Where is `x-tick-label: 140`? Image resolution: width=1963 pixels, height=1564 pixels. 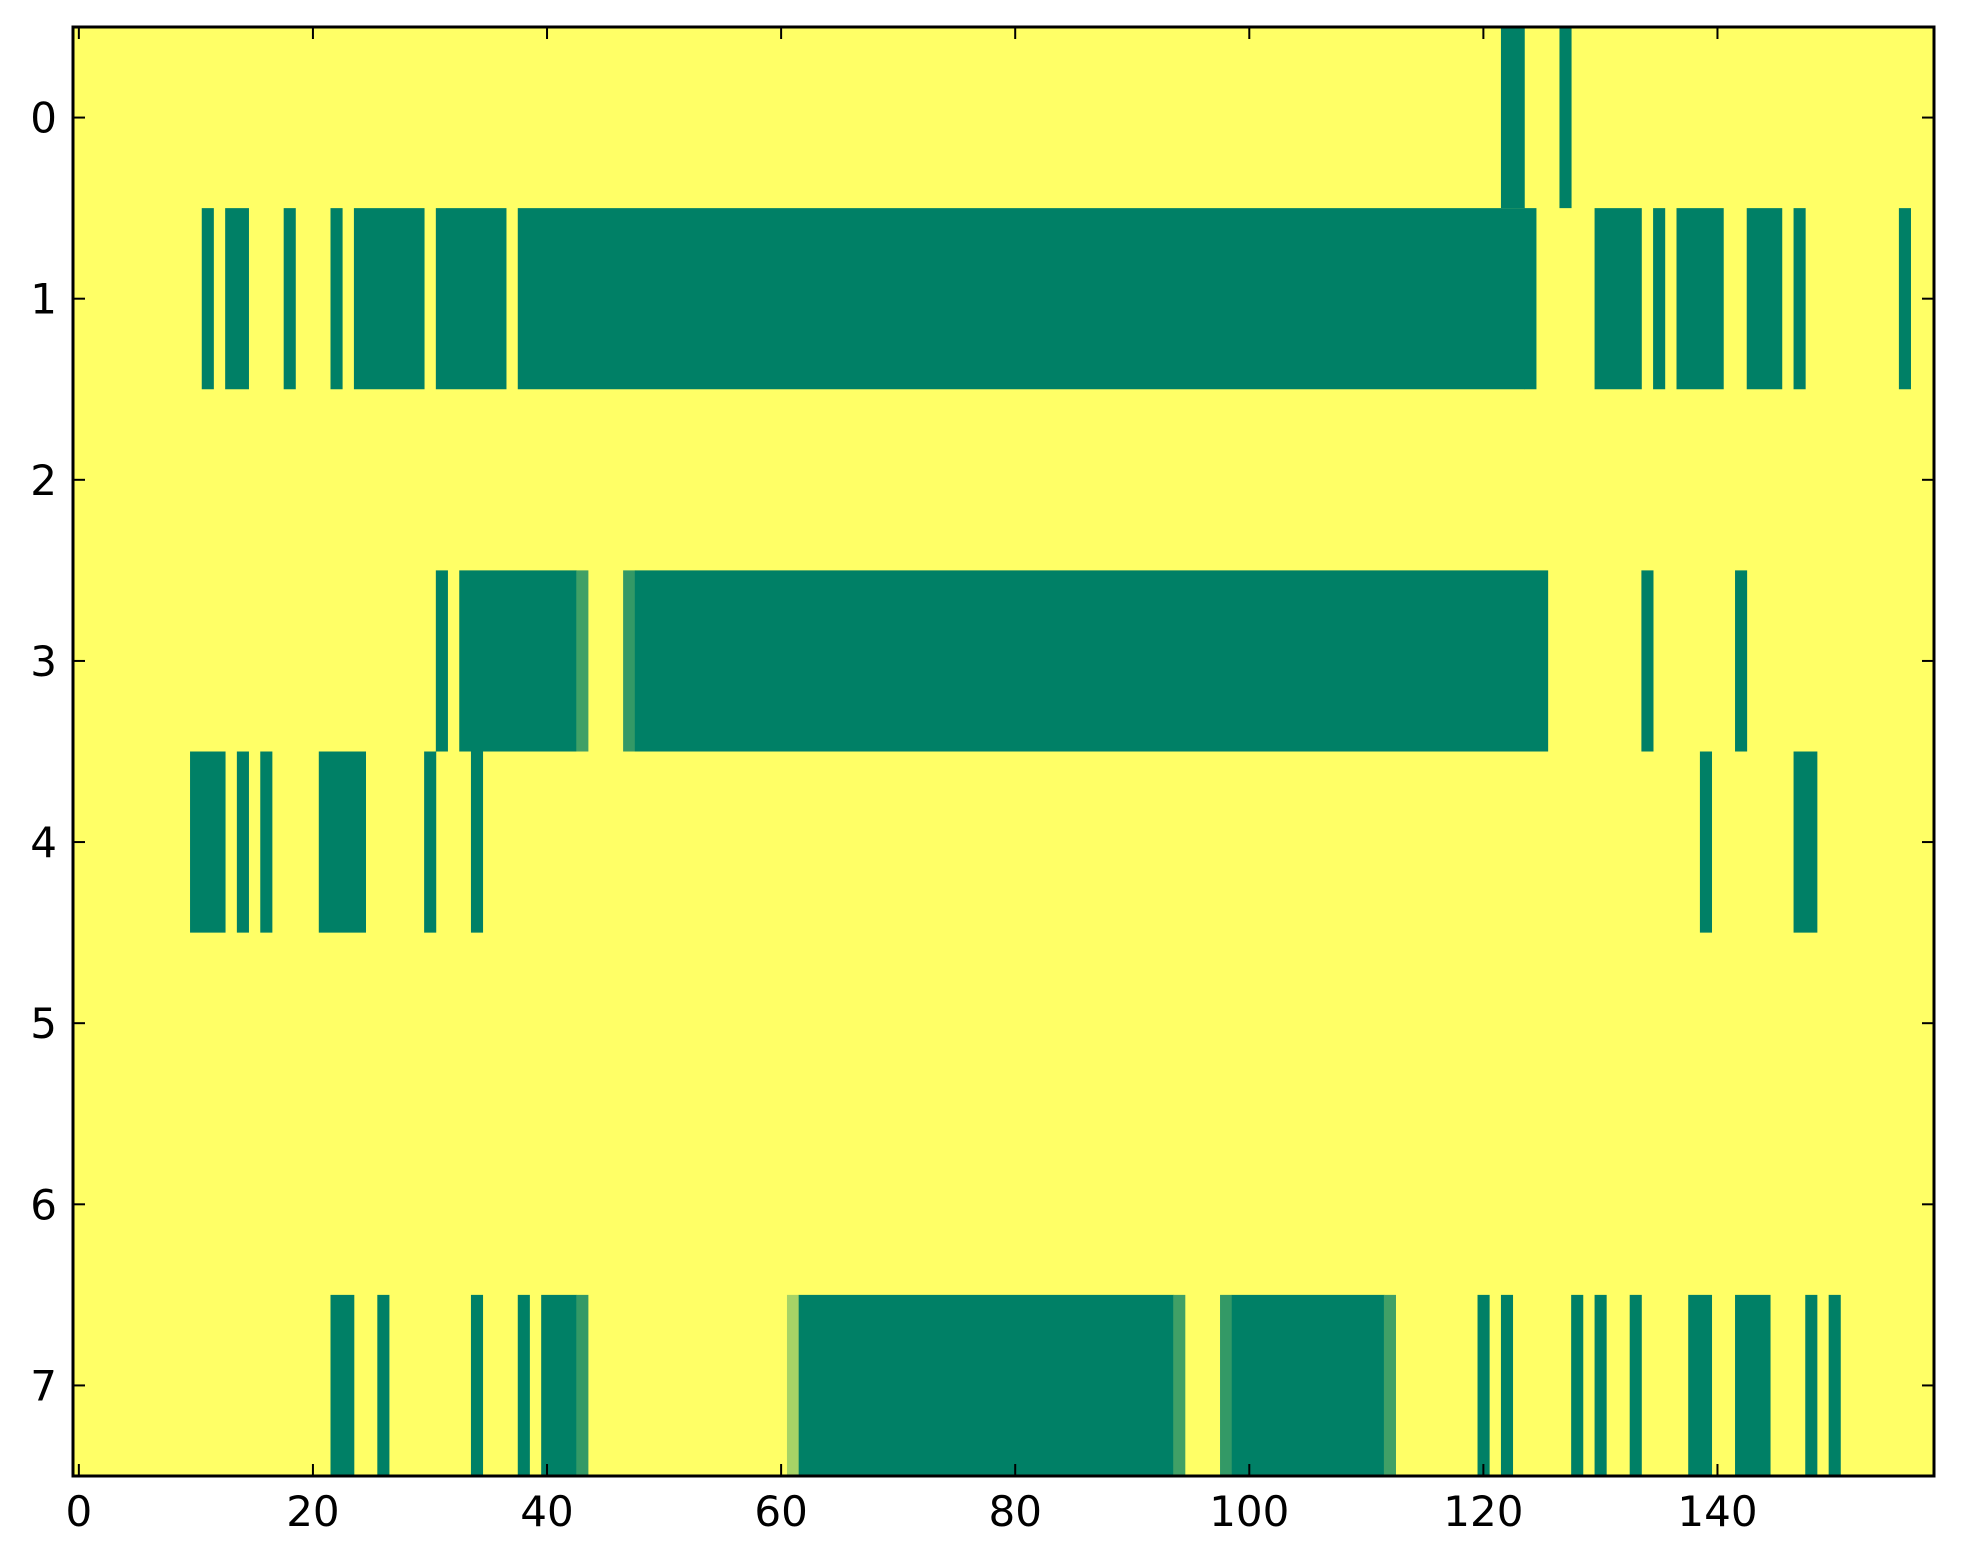 x-tick-label: 140 is located at coordinates (1717, 1511).